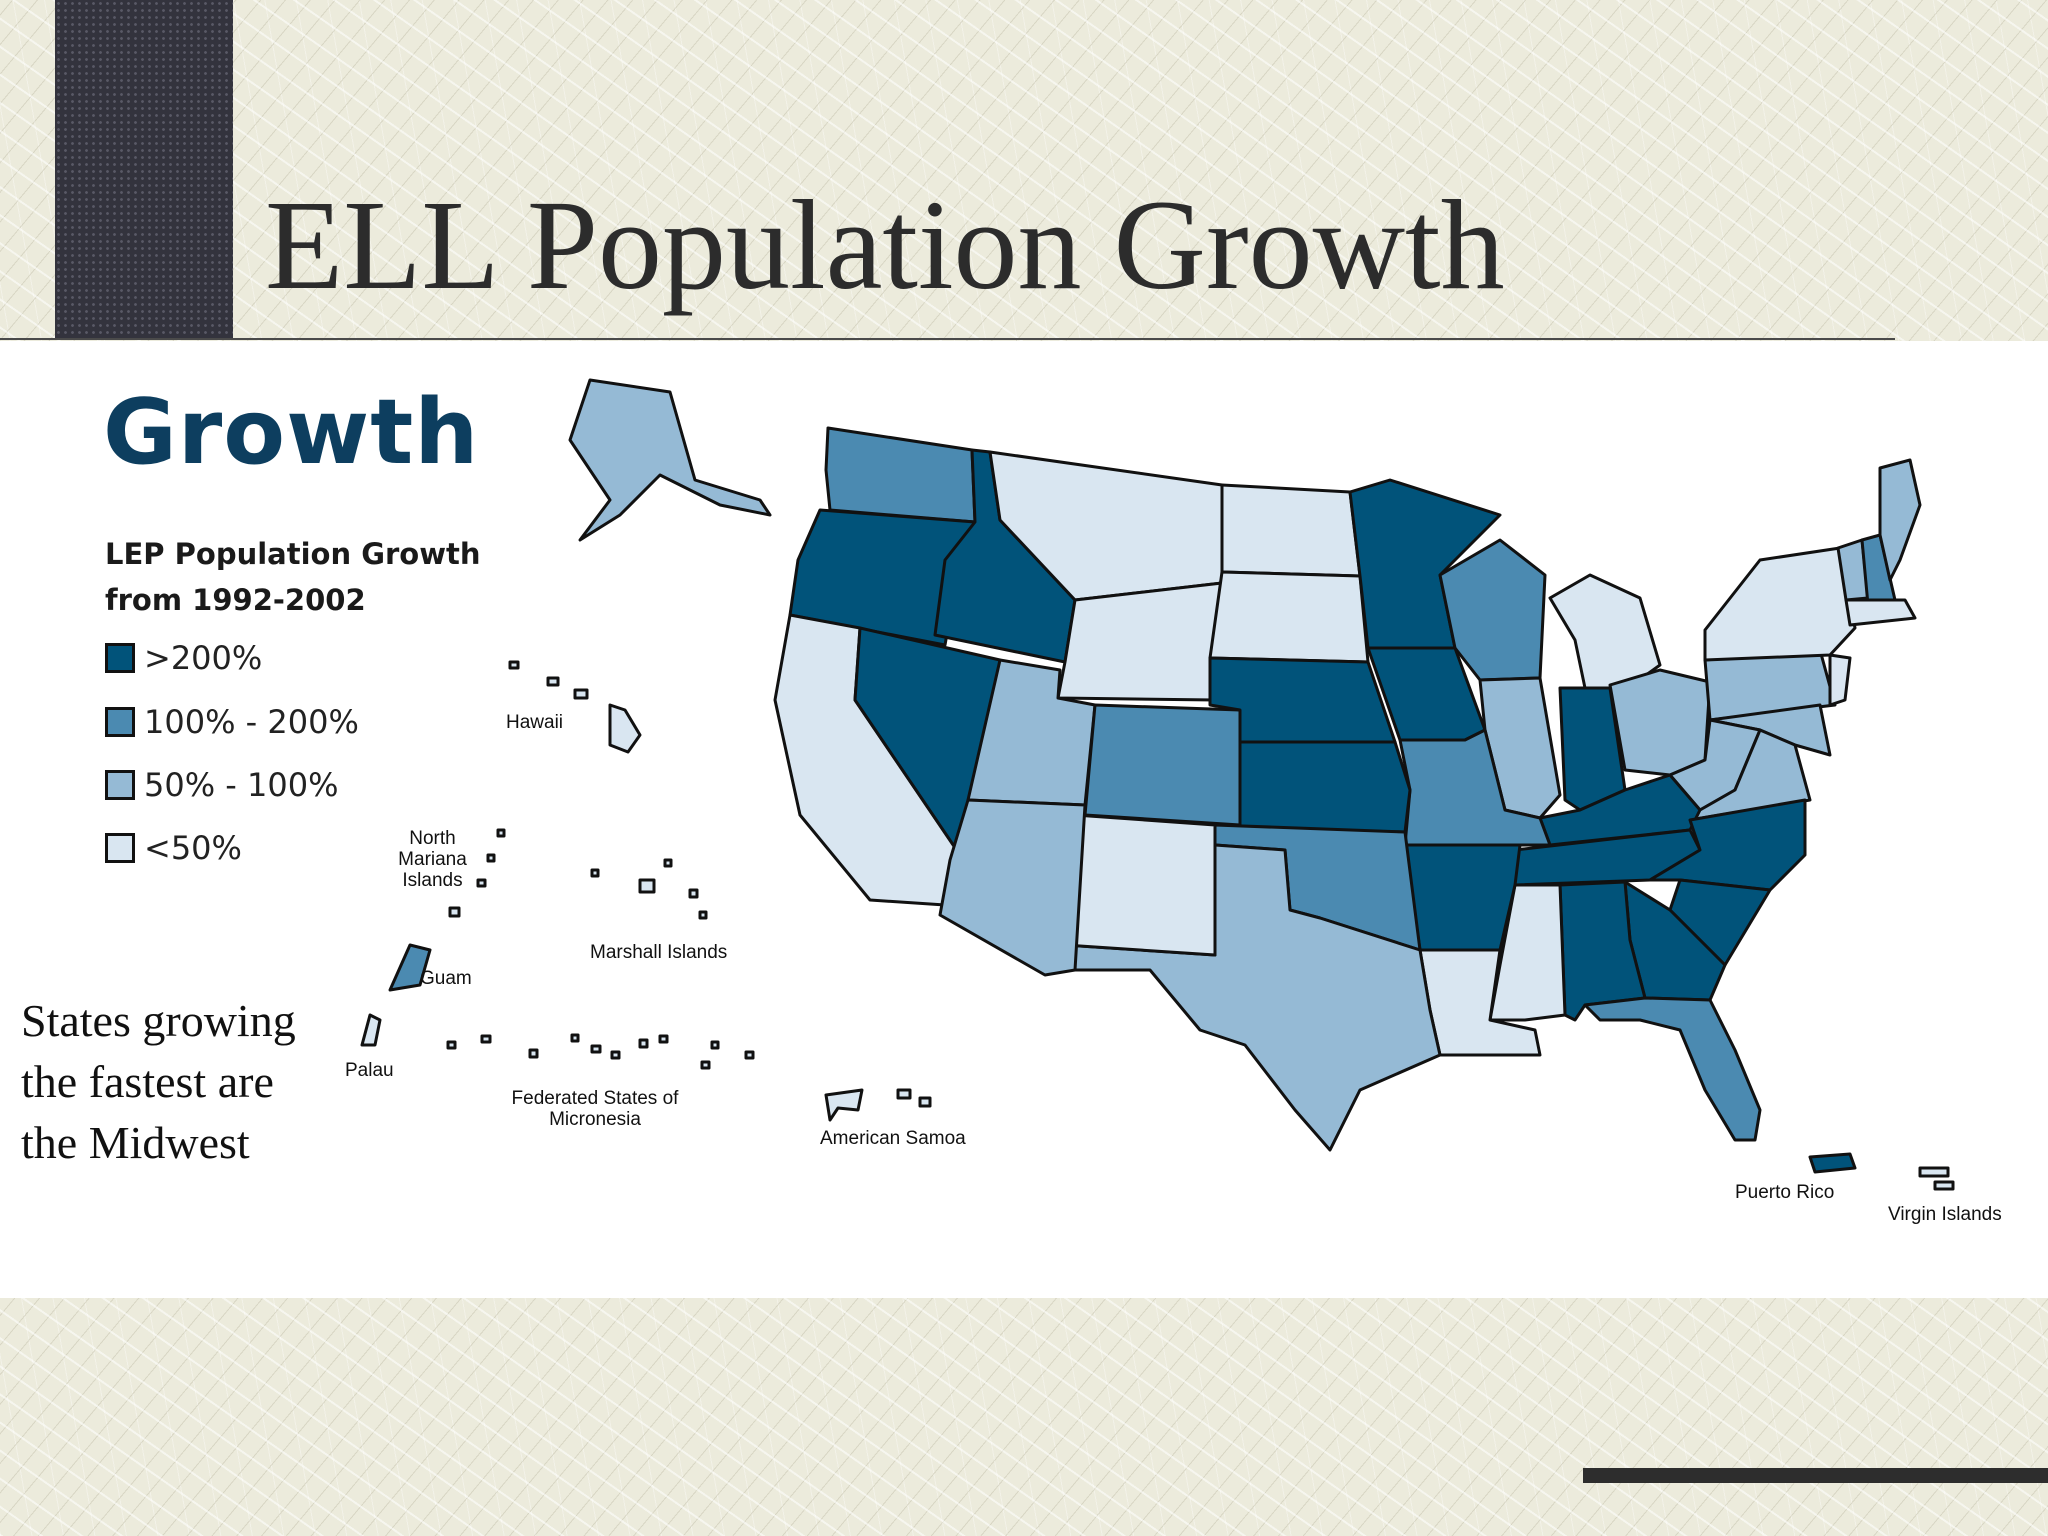 The image size is (2048, 1536). I want to click on state-wyoming, so click(1140, 641).